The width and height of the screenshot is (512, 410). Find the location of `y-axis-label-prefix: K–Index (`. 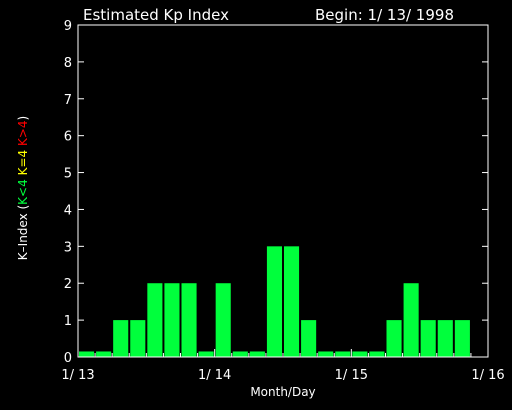

y-axis-label-prefix: K–Index ( is located at coordinates (23, 232).